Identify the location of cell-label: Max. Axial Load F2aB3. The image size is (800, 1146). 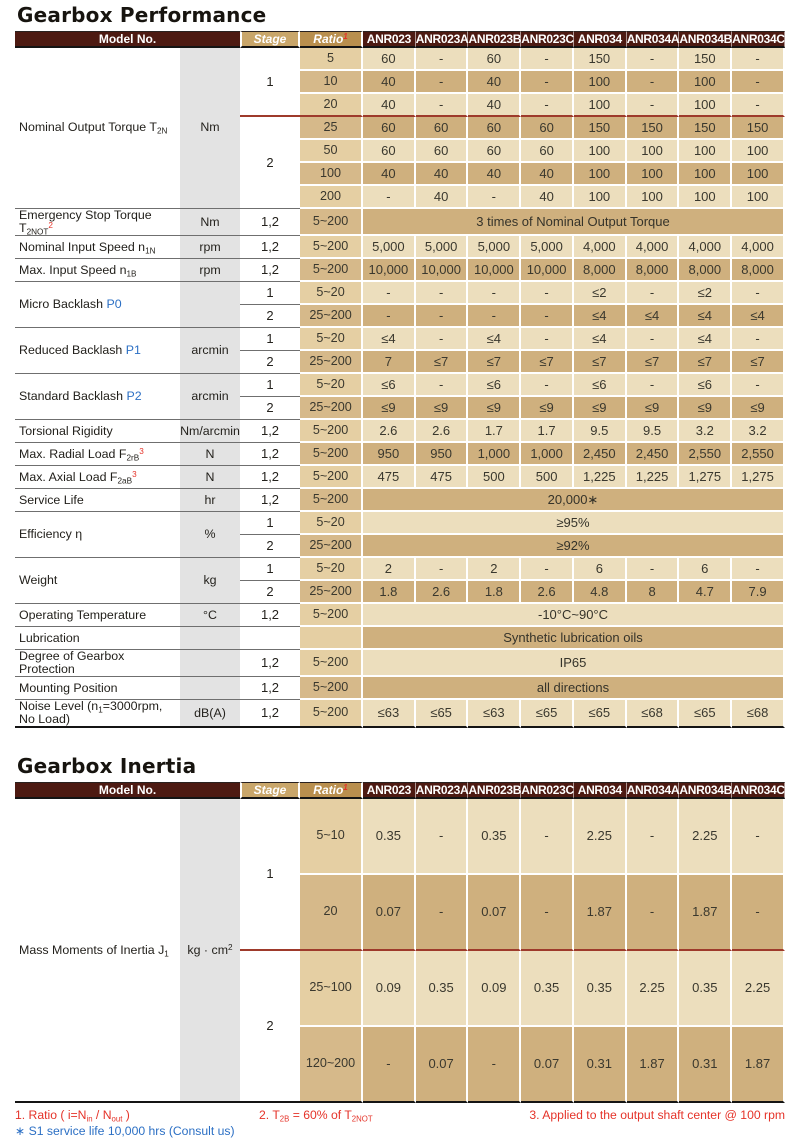
(97, 478).